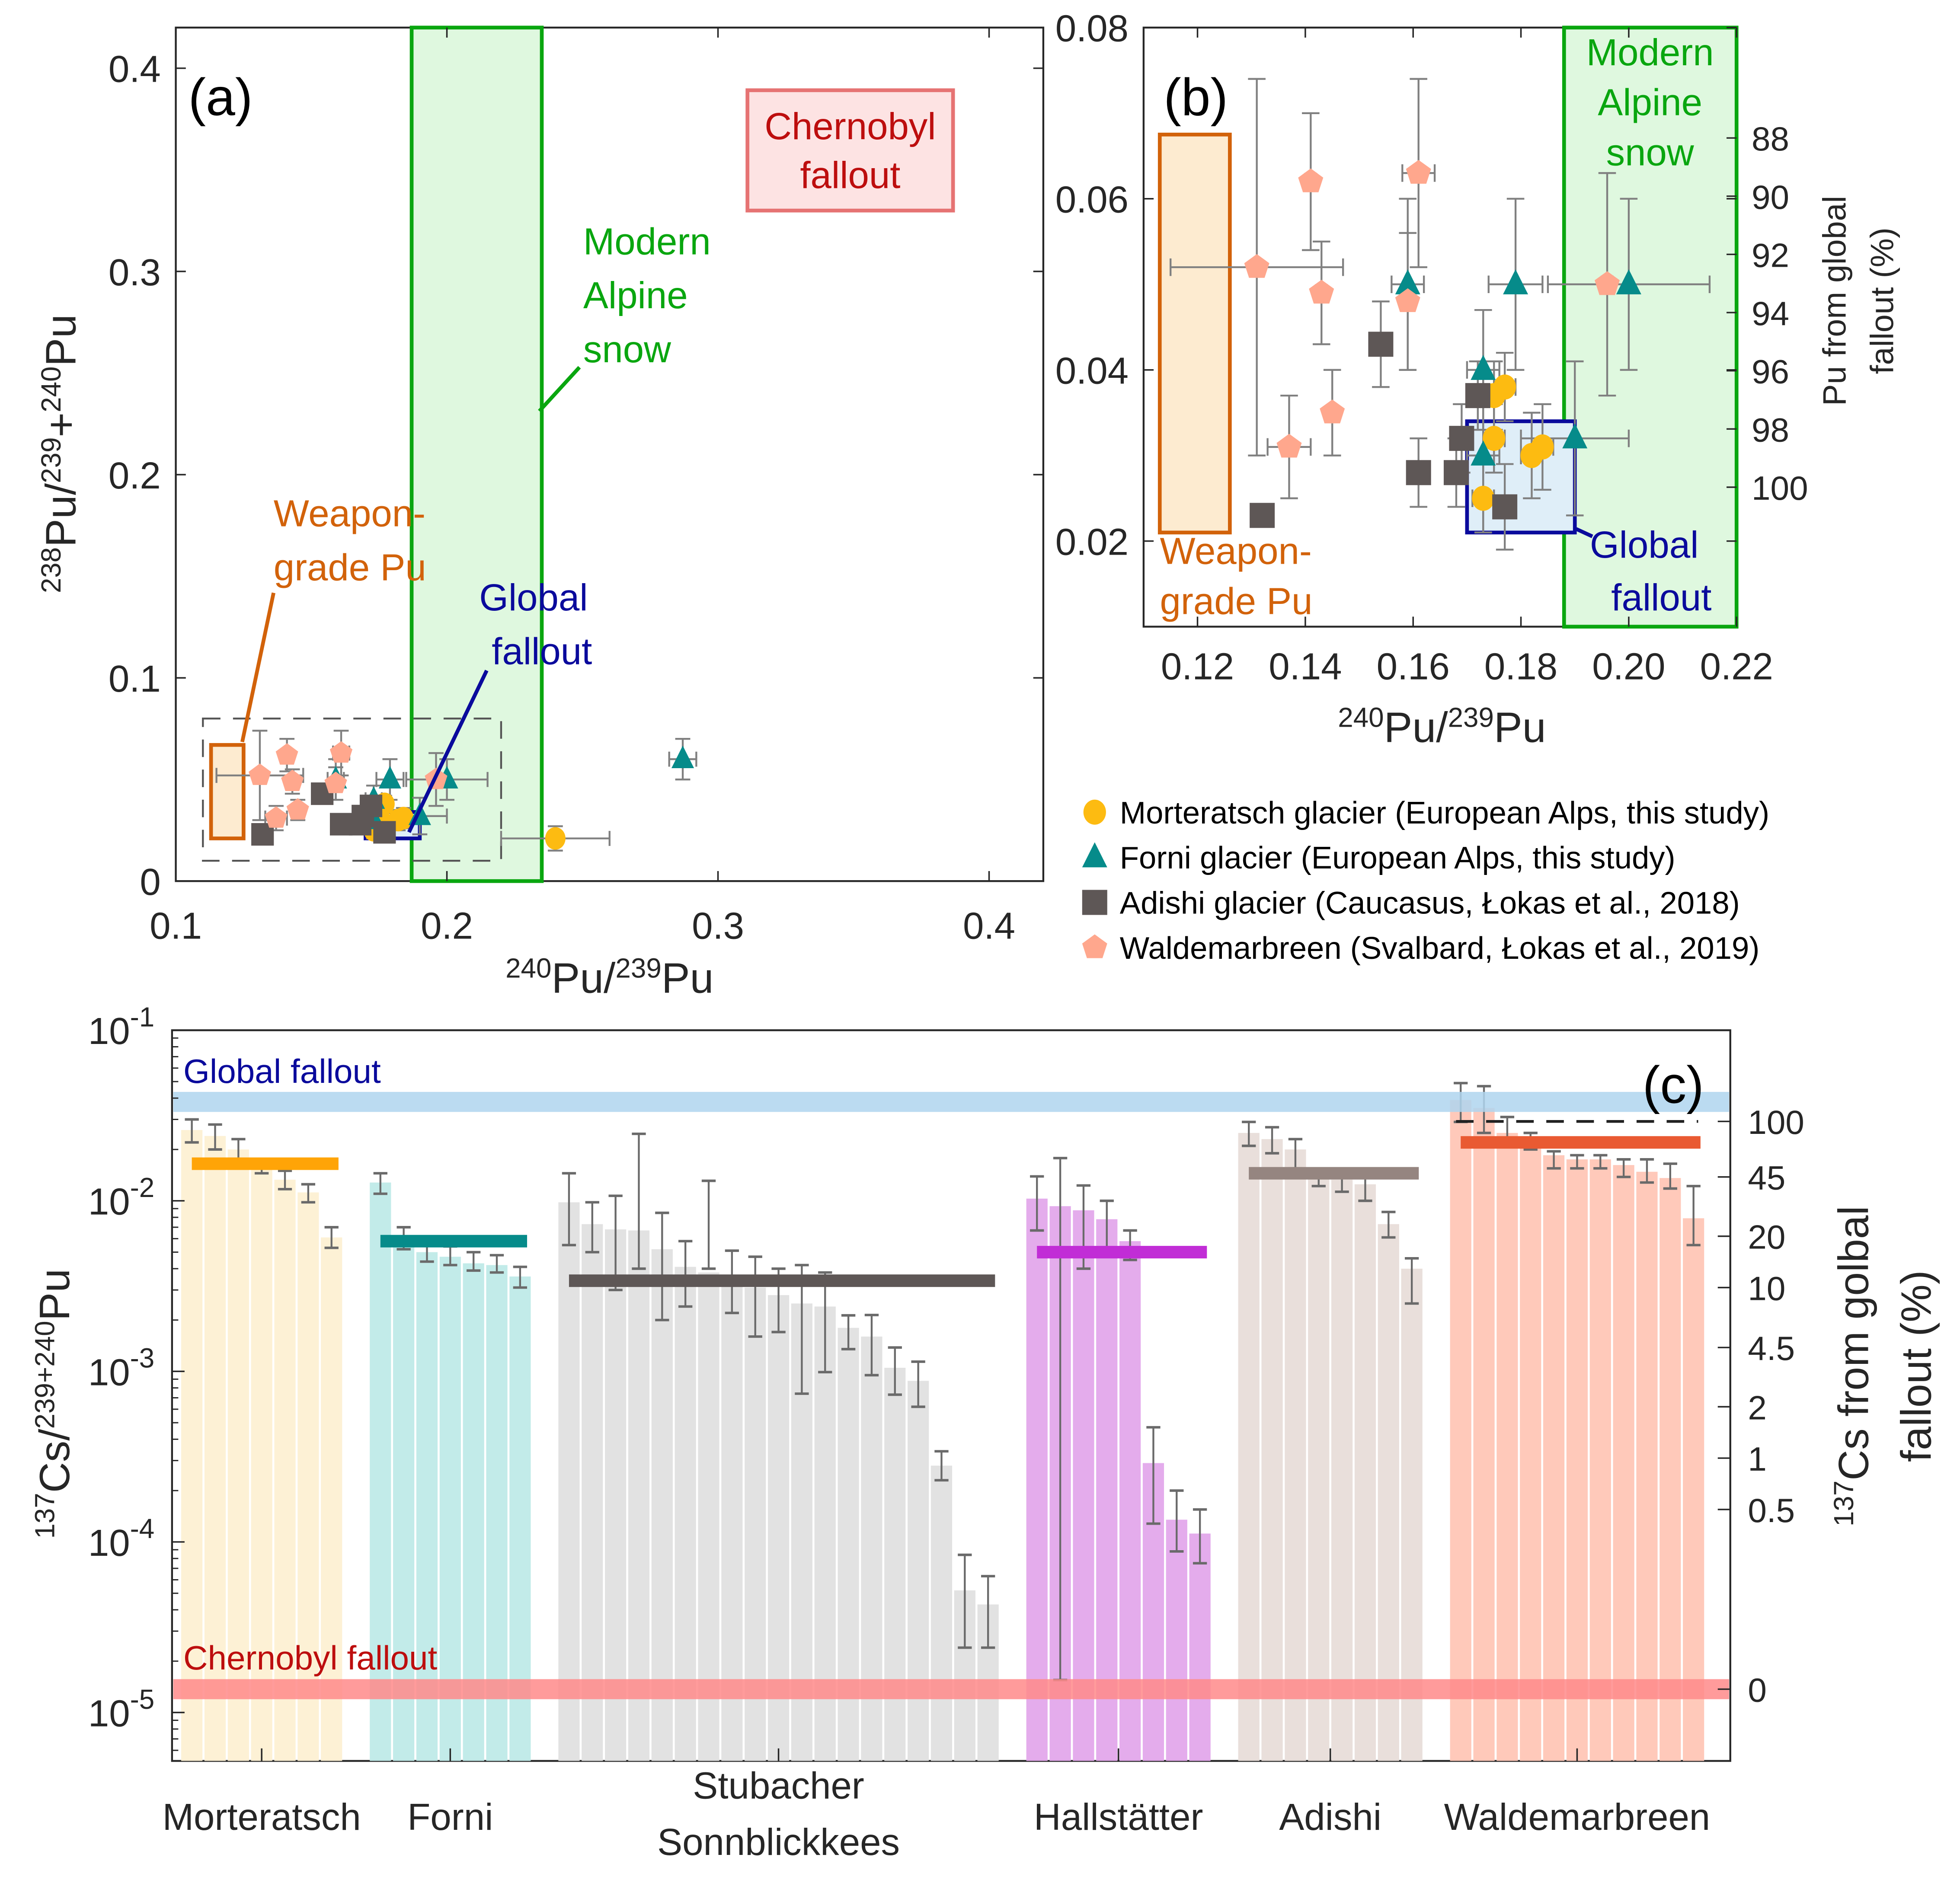 The width and height of the screenshot is (1960, 1880). What do you see at coordinates (1440, 314) in the screenshot?
I see `panel-b-points` at bounding box center [1440, 314].